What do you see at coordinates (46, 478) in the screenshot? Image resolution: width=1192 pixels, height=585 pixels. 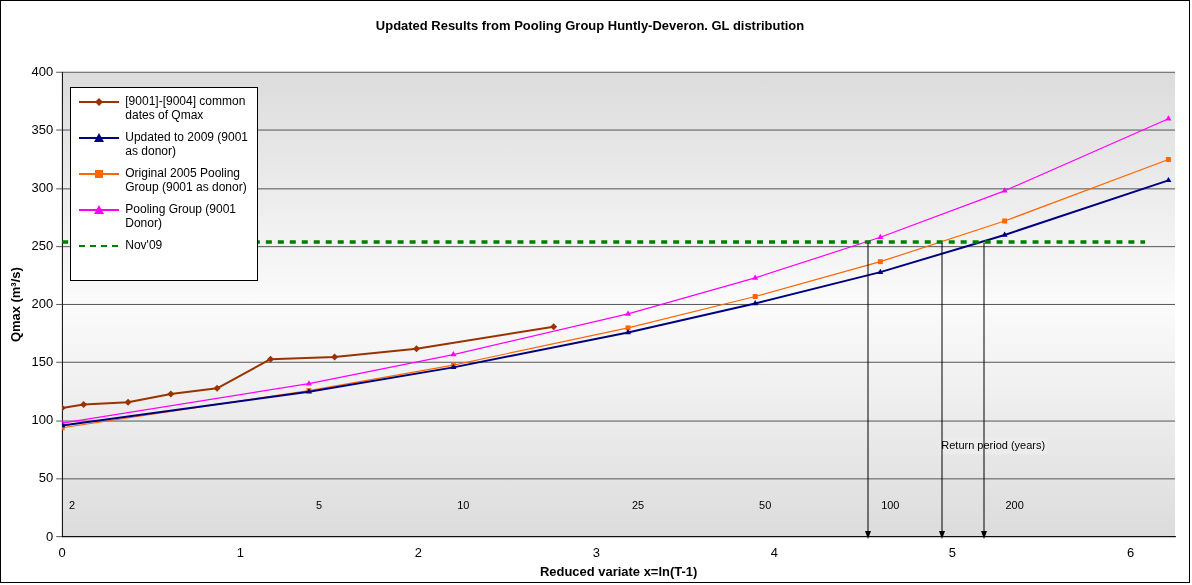 I see `y-tick-label: 50` at bounding box center [46, 478].